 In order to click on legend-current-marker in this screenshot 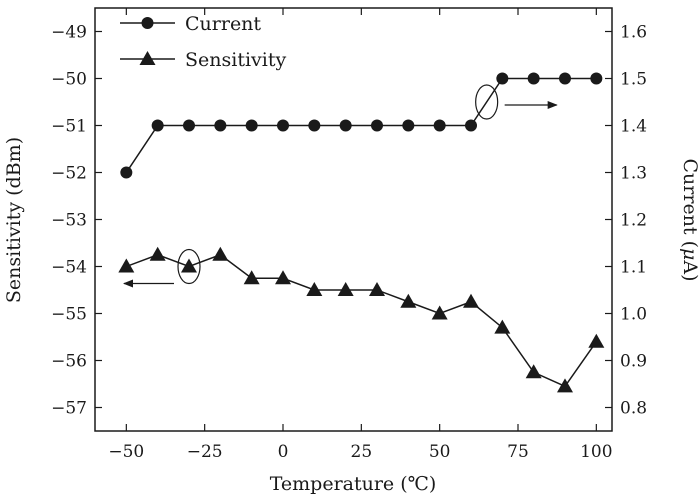, I will do `click(147, 23)`.